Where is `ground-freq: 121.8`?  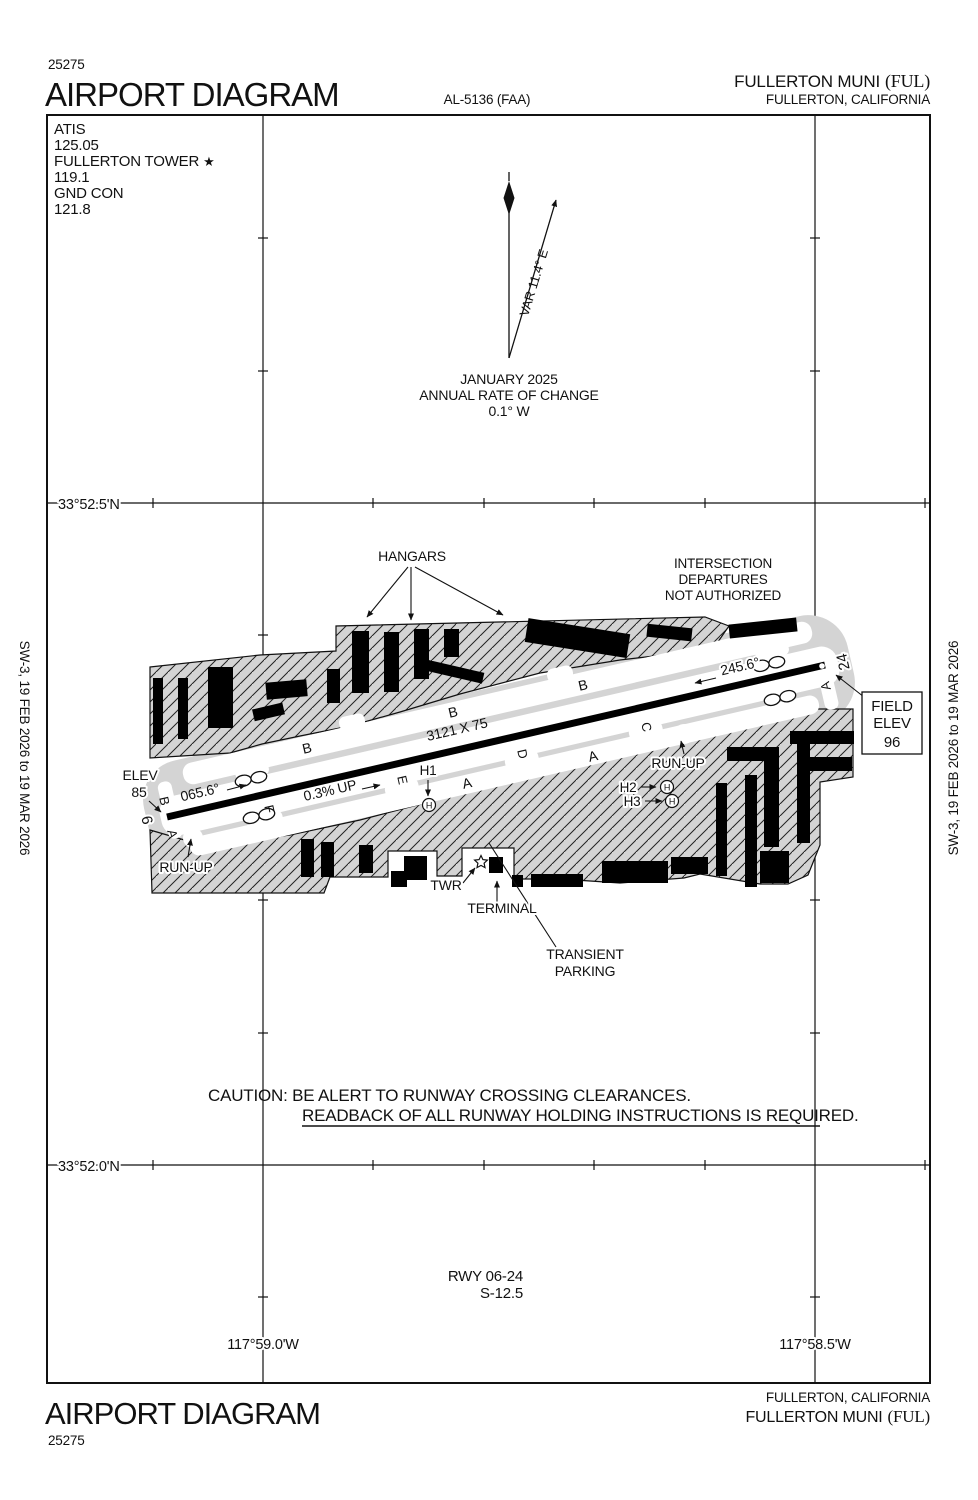 ground-freq: 121.8 is located at coordinates (72, 209).